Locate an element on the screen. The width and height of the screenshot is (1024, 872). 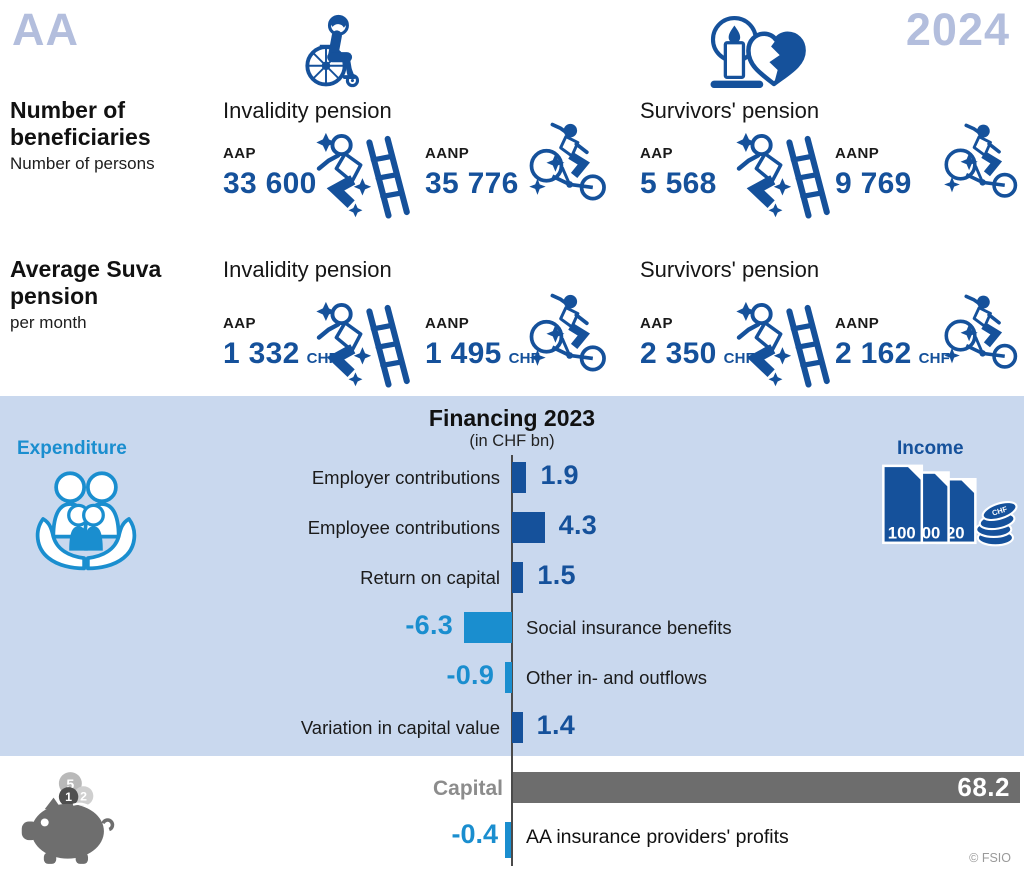
bar-category-label: Employer contributions is located at coordinates (405, 477).